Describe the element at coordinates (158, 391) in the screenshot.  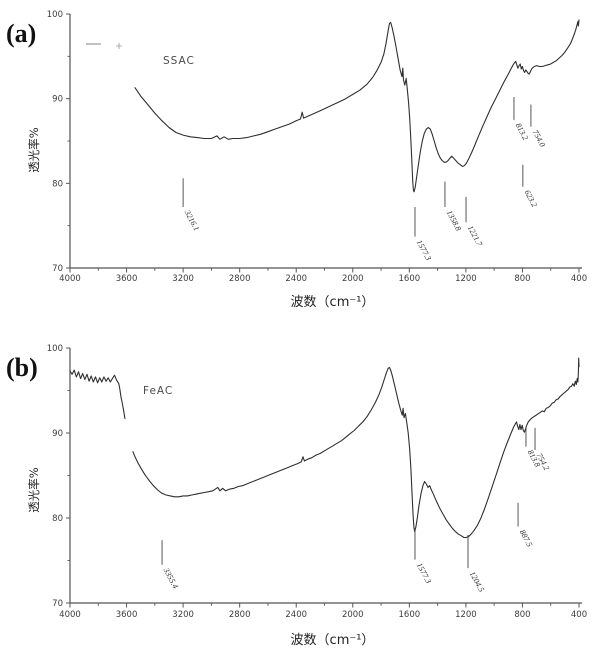
I see `sample-label: FeAC` at that location.